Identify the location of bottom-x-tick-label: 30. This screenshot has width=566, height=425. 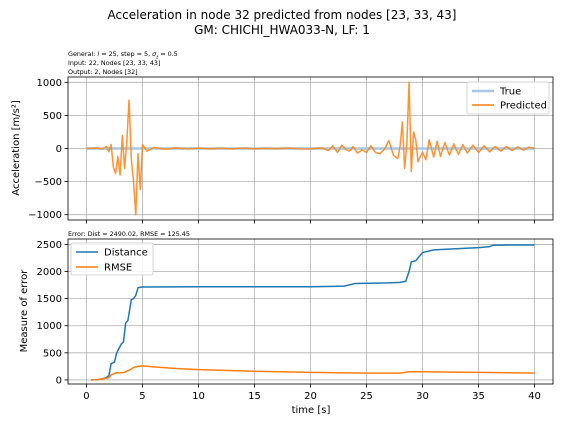
(422, 396).